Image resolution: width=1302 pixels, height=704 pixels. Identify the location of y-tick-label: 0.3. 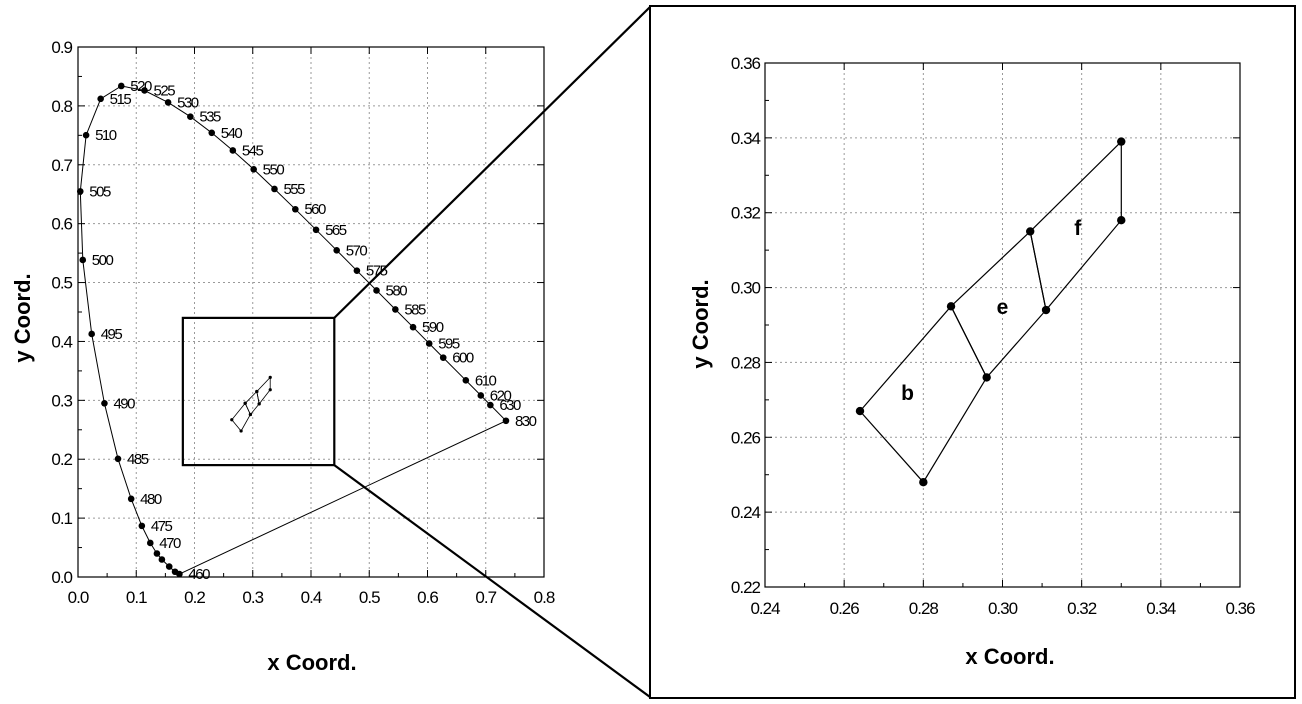
(61, 400).